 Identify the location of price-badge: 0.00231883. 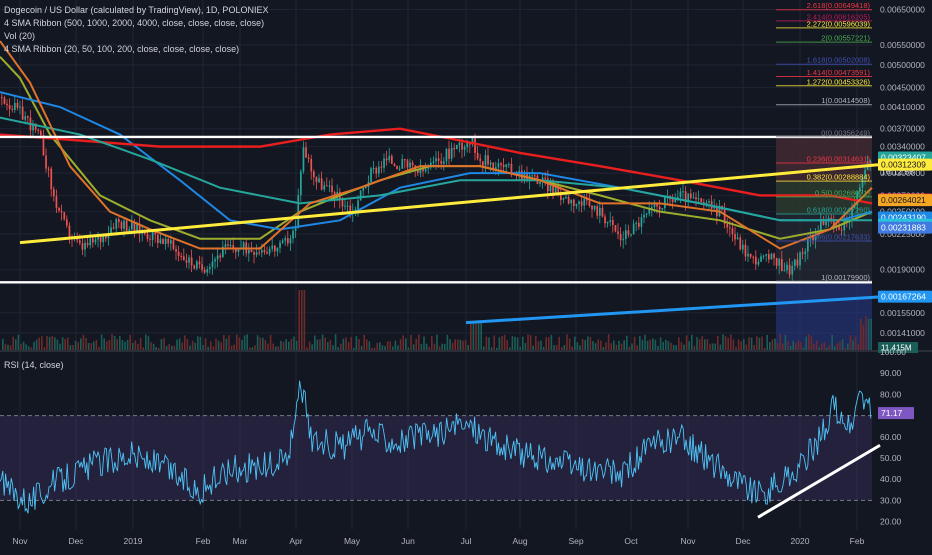
(905, 227).